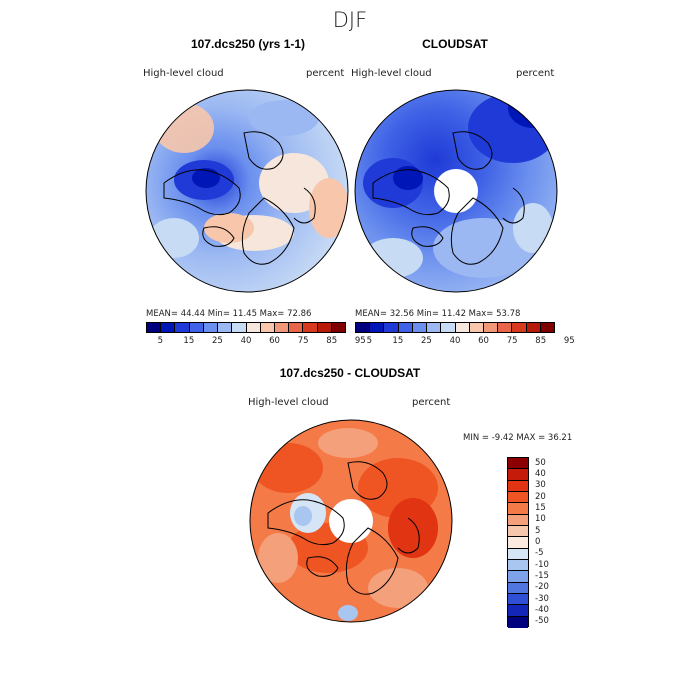 The width and height of the screenshot is (700, 700). Describe the element at coordinates (542, 610) in the screenshot. I see `diff-colorbar-tick-label: -40` at that location.